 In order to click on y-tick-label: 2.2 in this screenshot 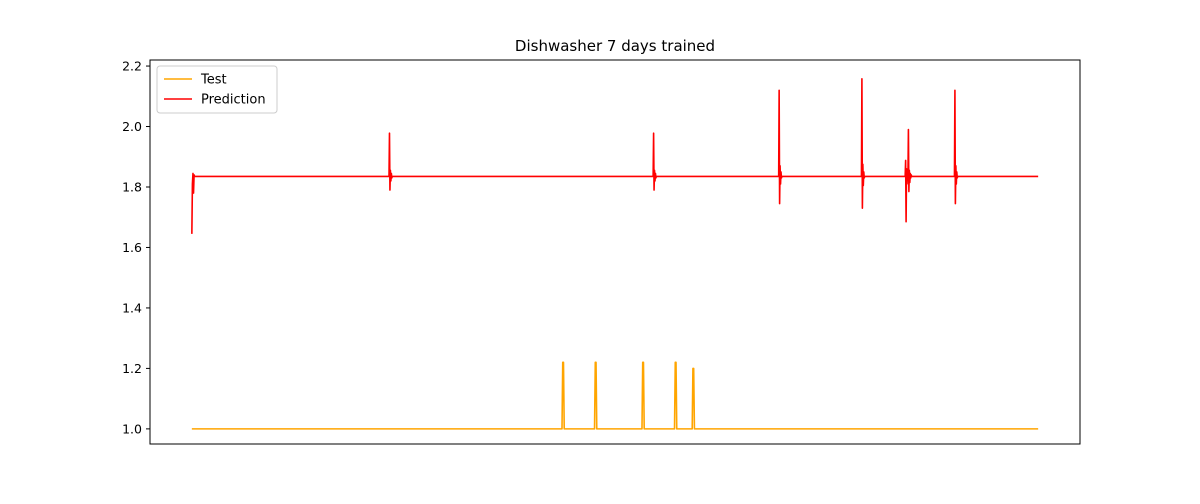, I will do `click(132, 66)`.